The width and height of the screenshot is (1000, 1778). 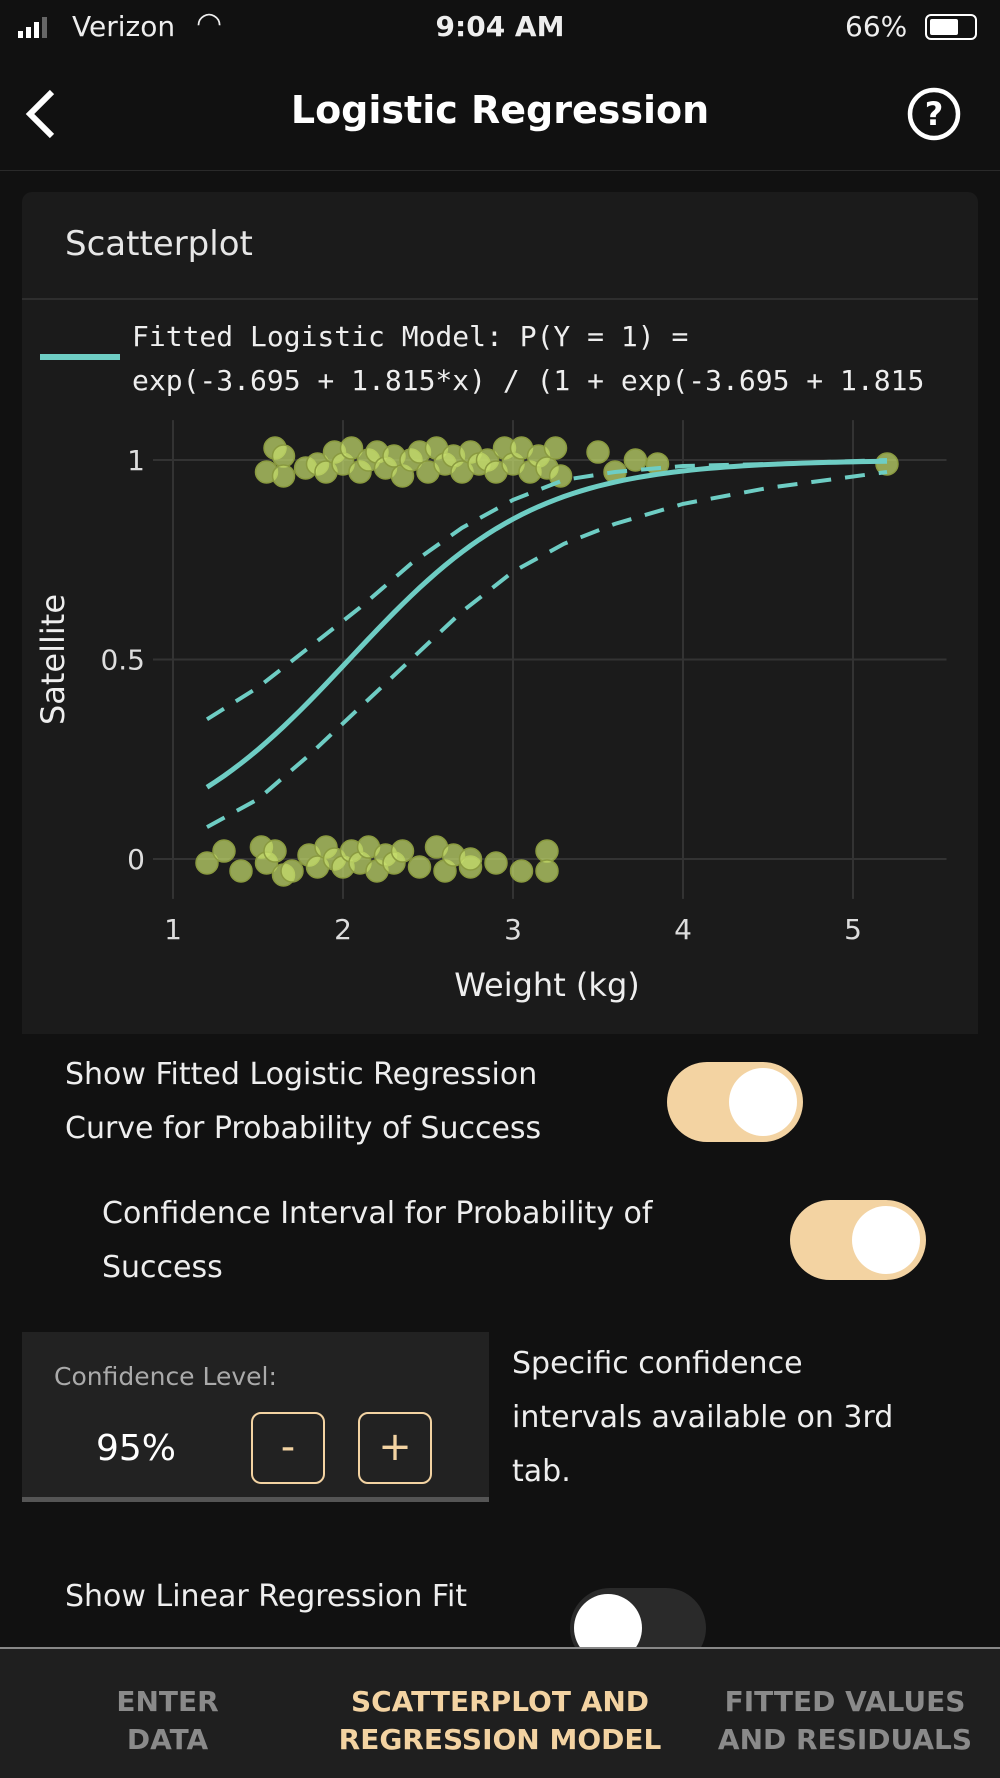 I want to click on question-circle-icon: ?, so click(x=934, y=114).